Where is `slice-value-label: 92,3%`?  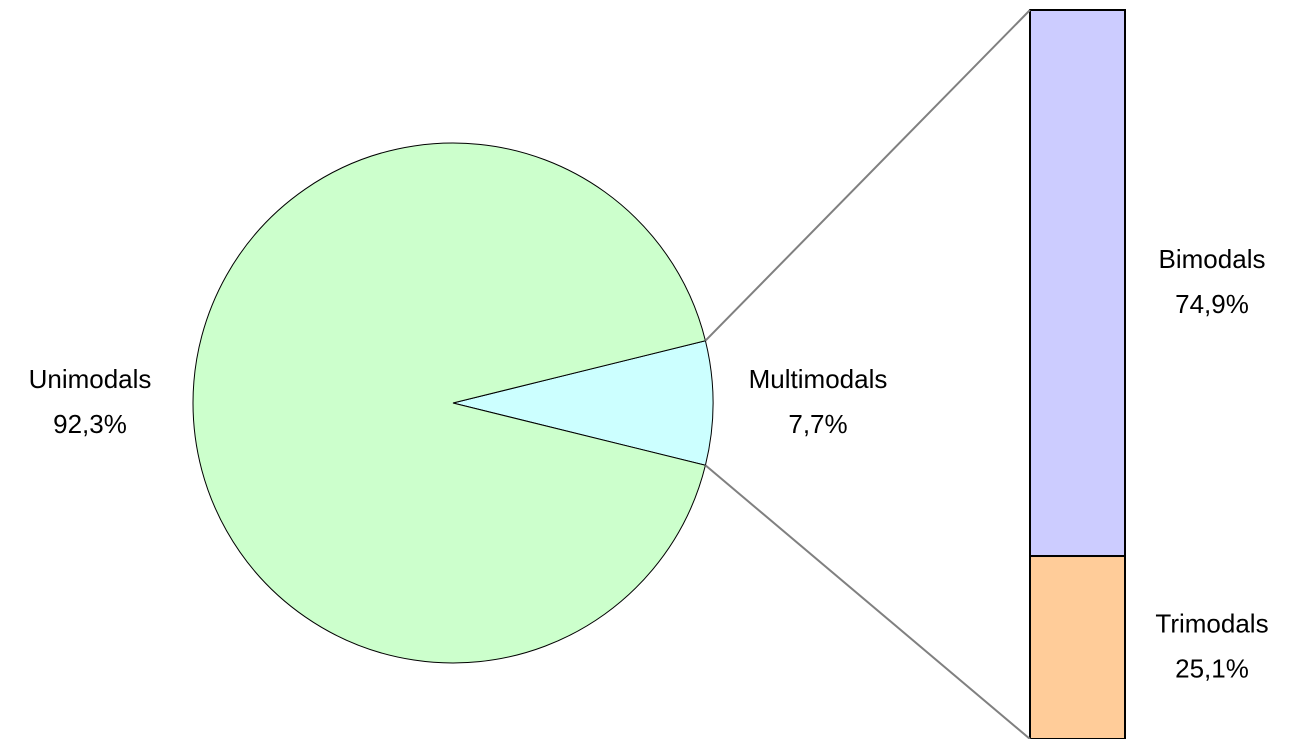 slice-value-label: 92,3% is located at coordinates (90, 424).